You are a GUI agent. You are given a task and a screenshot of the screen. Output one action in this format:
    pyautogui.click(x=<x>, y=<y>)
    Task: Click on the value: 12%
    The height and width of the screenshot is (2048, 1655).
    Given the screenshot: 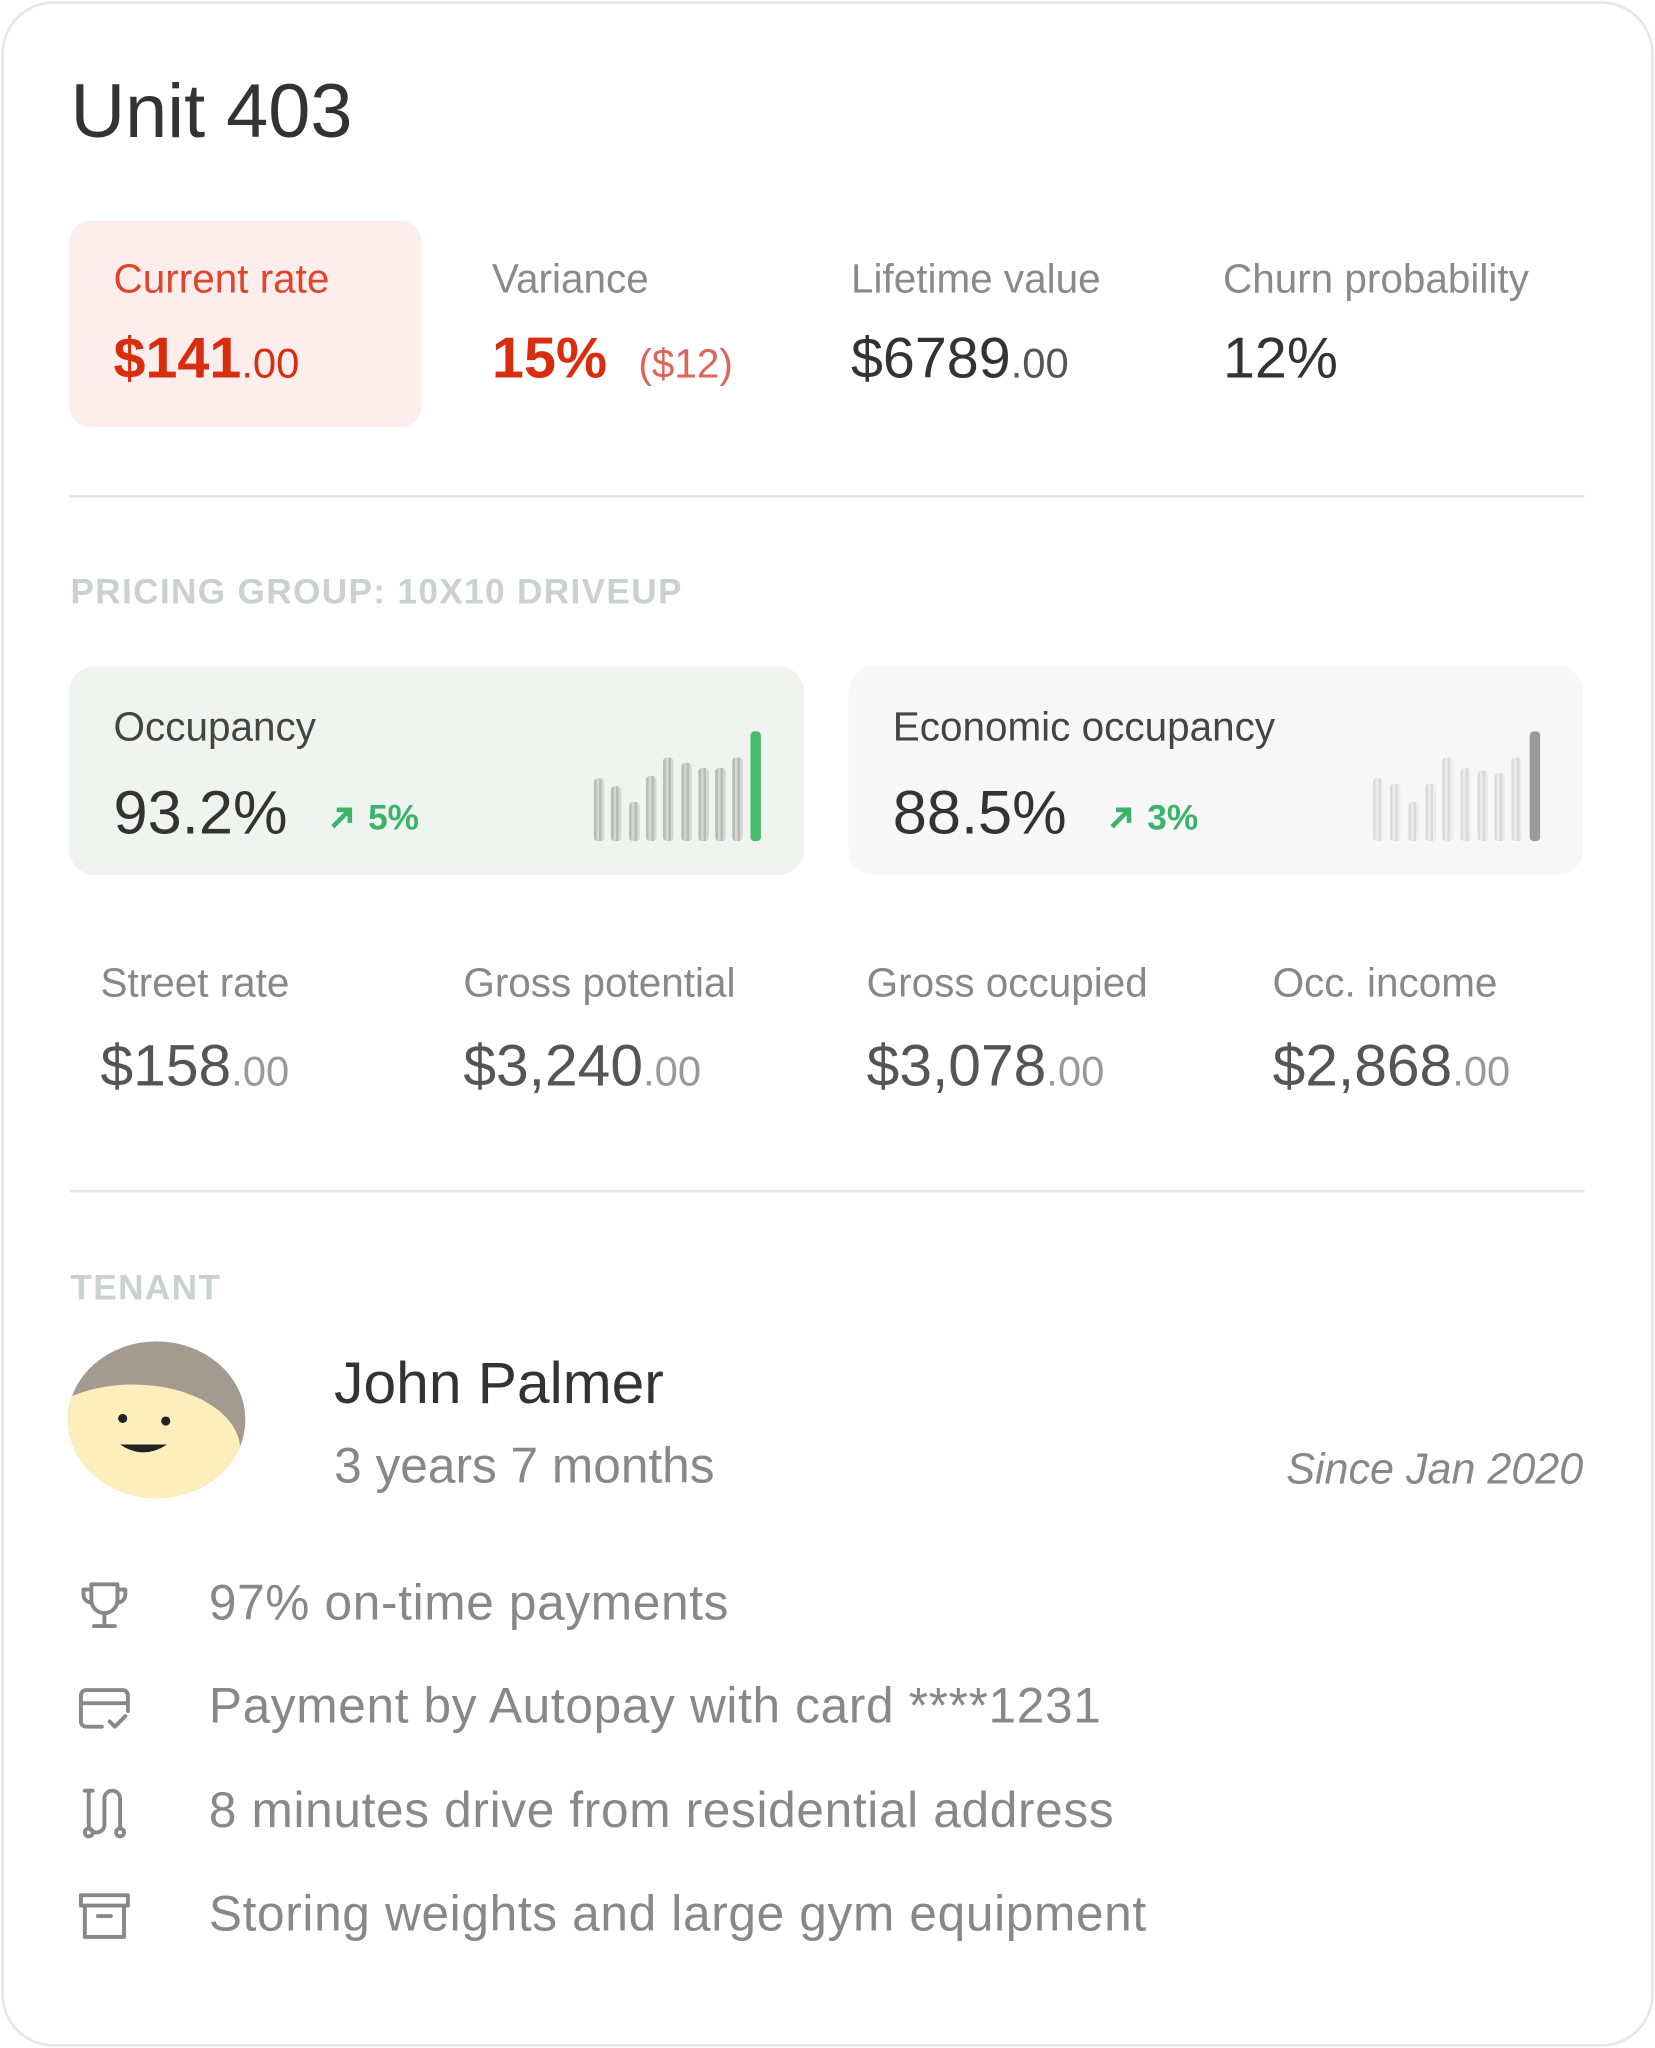 What is the action you would take?
    pyautogui.click(x=1280, y=358)
    